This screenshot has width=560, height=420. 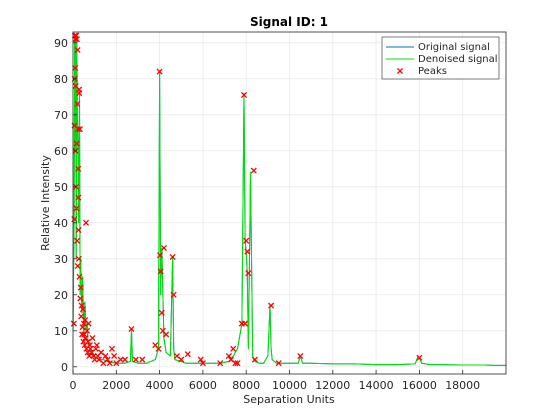 I want to click on chart-title: Signal ID: 1, so click(x=289, y=22).